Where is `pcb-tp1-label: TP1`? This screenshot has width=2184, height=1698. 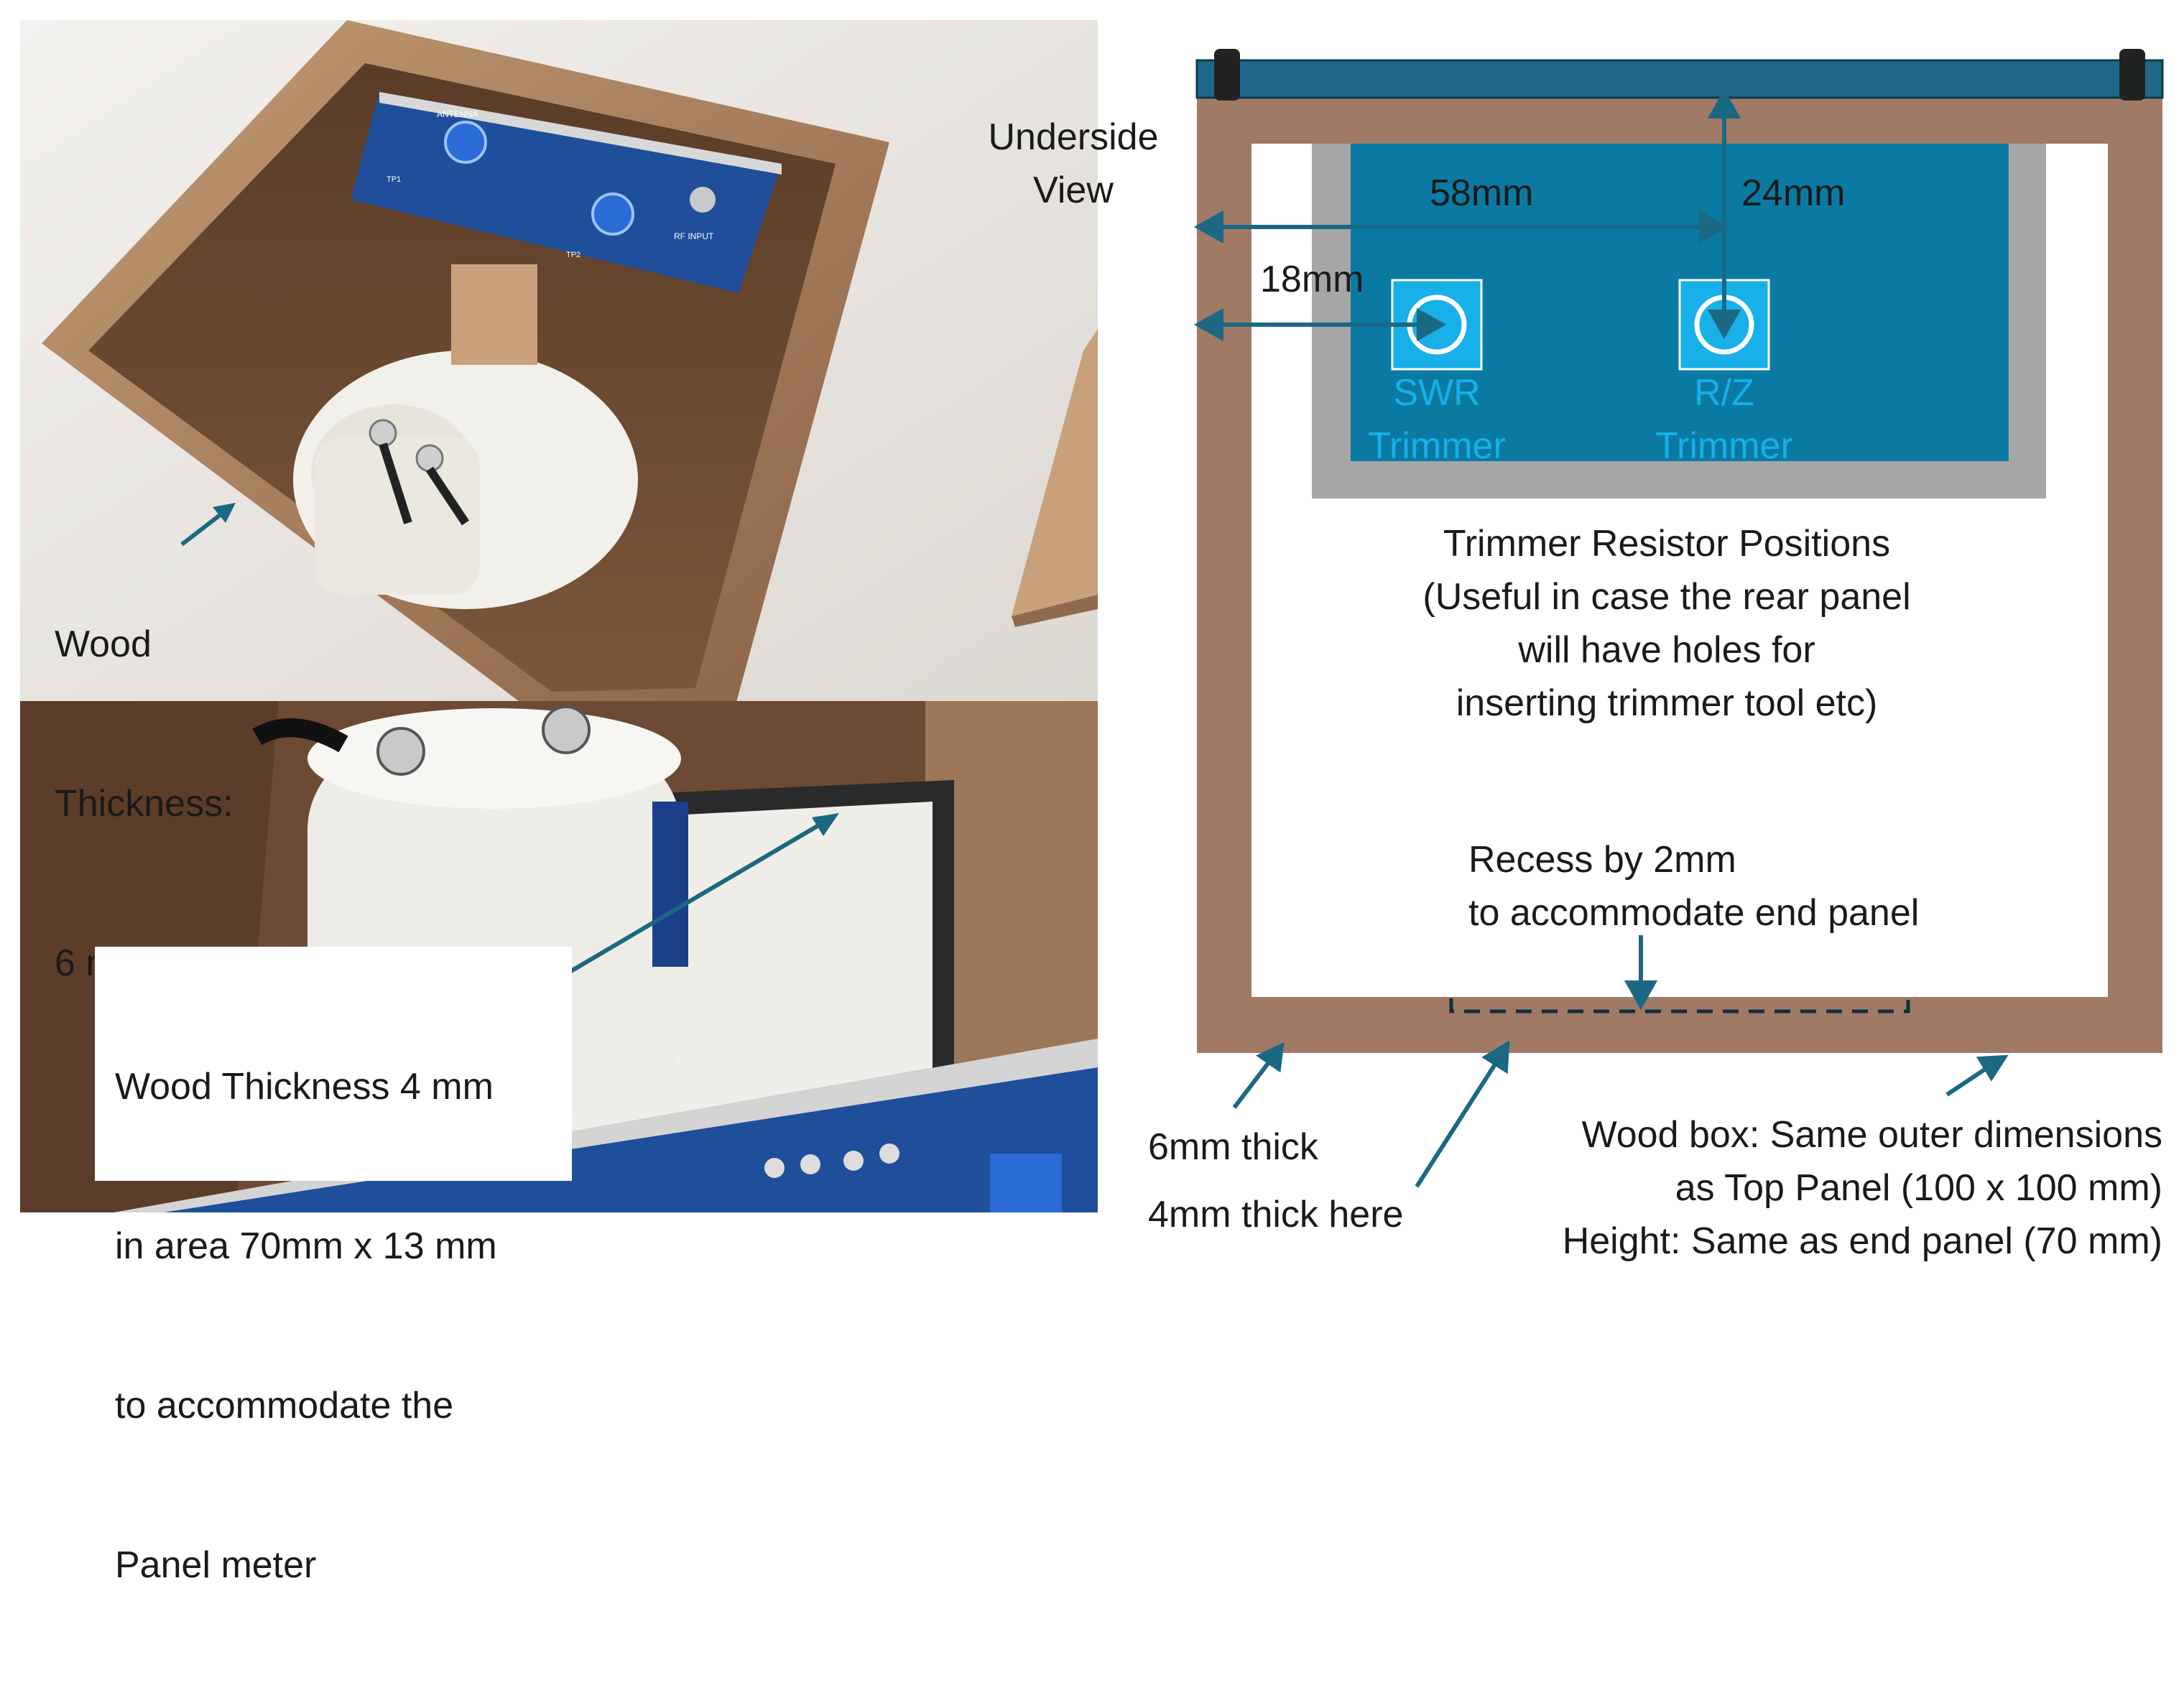 pcb-tp1-label: TP1 is located at coordinates (394, 179).